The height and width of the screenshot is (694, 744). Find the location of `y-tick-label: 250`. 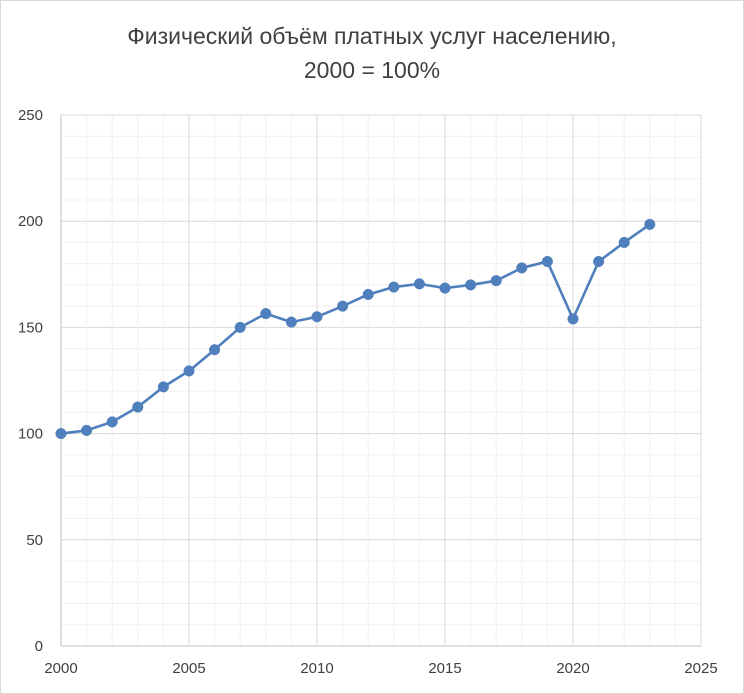

y-tick-label: 250 is located at coordinates (30, 115).